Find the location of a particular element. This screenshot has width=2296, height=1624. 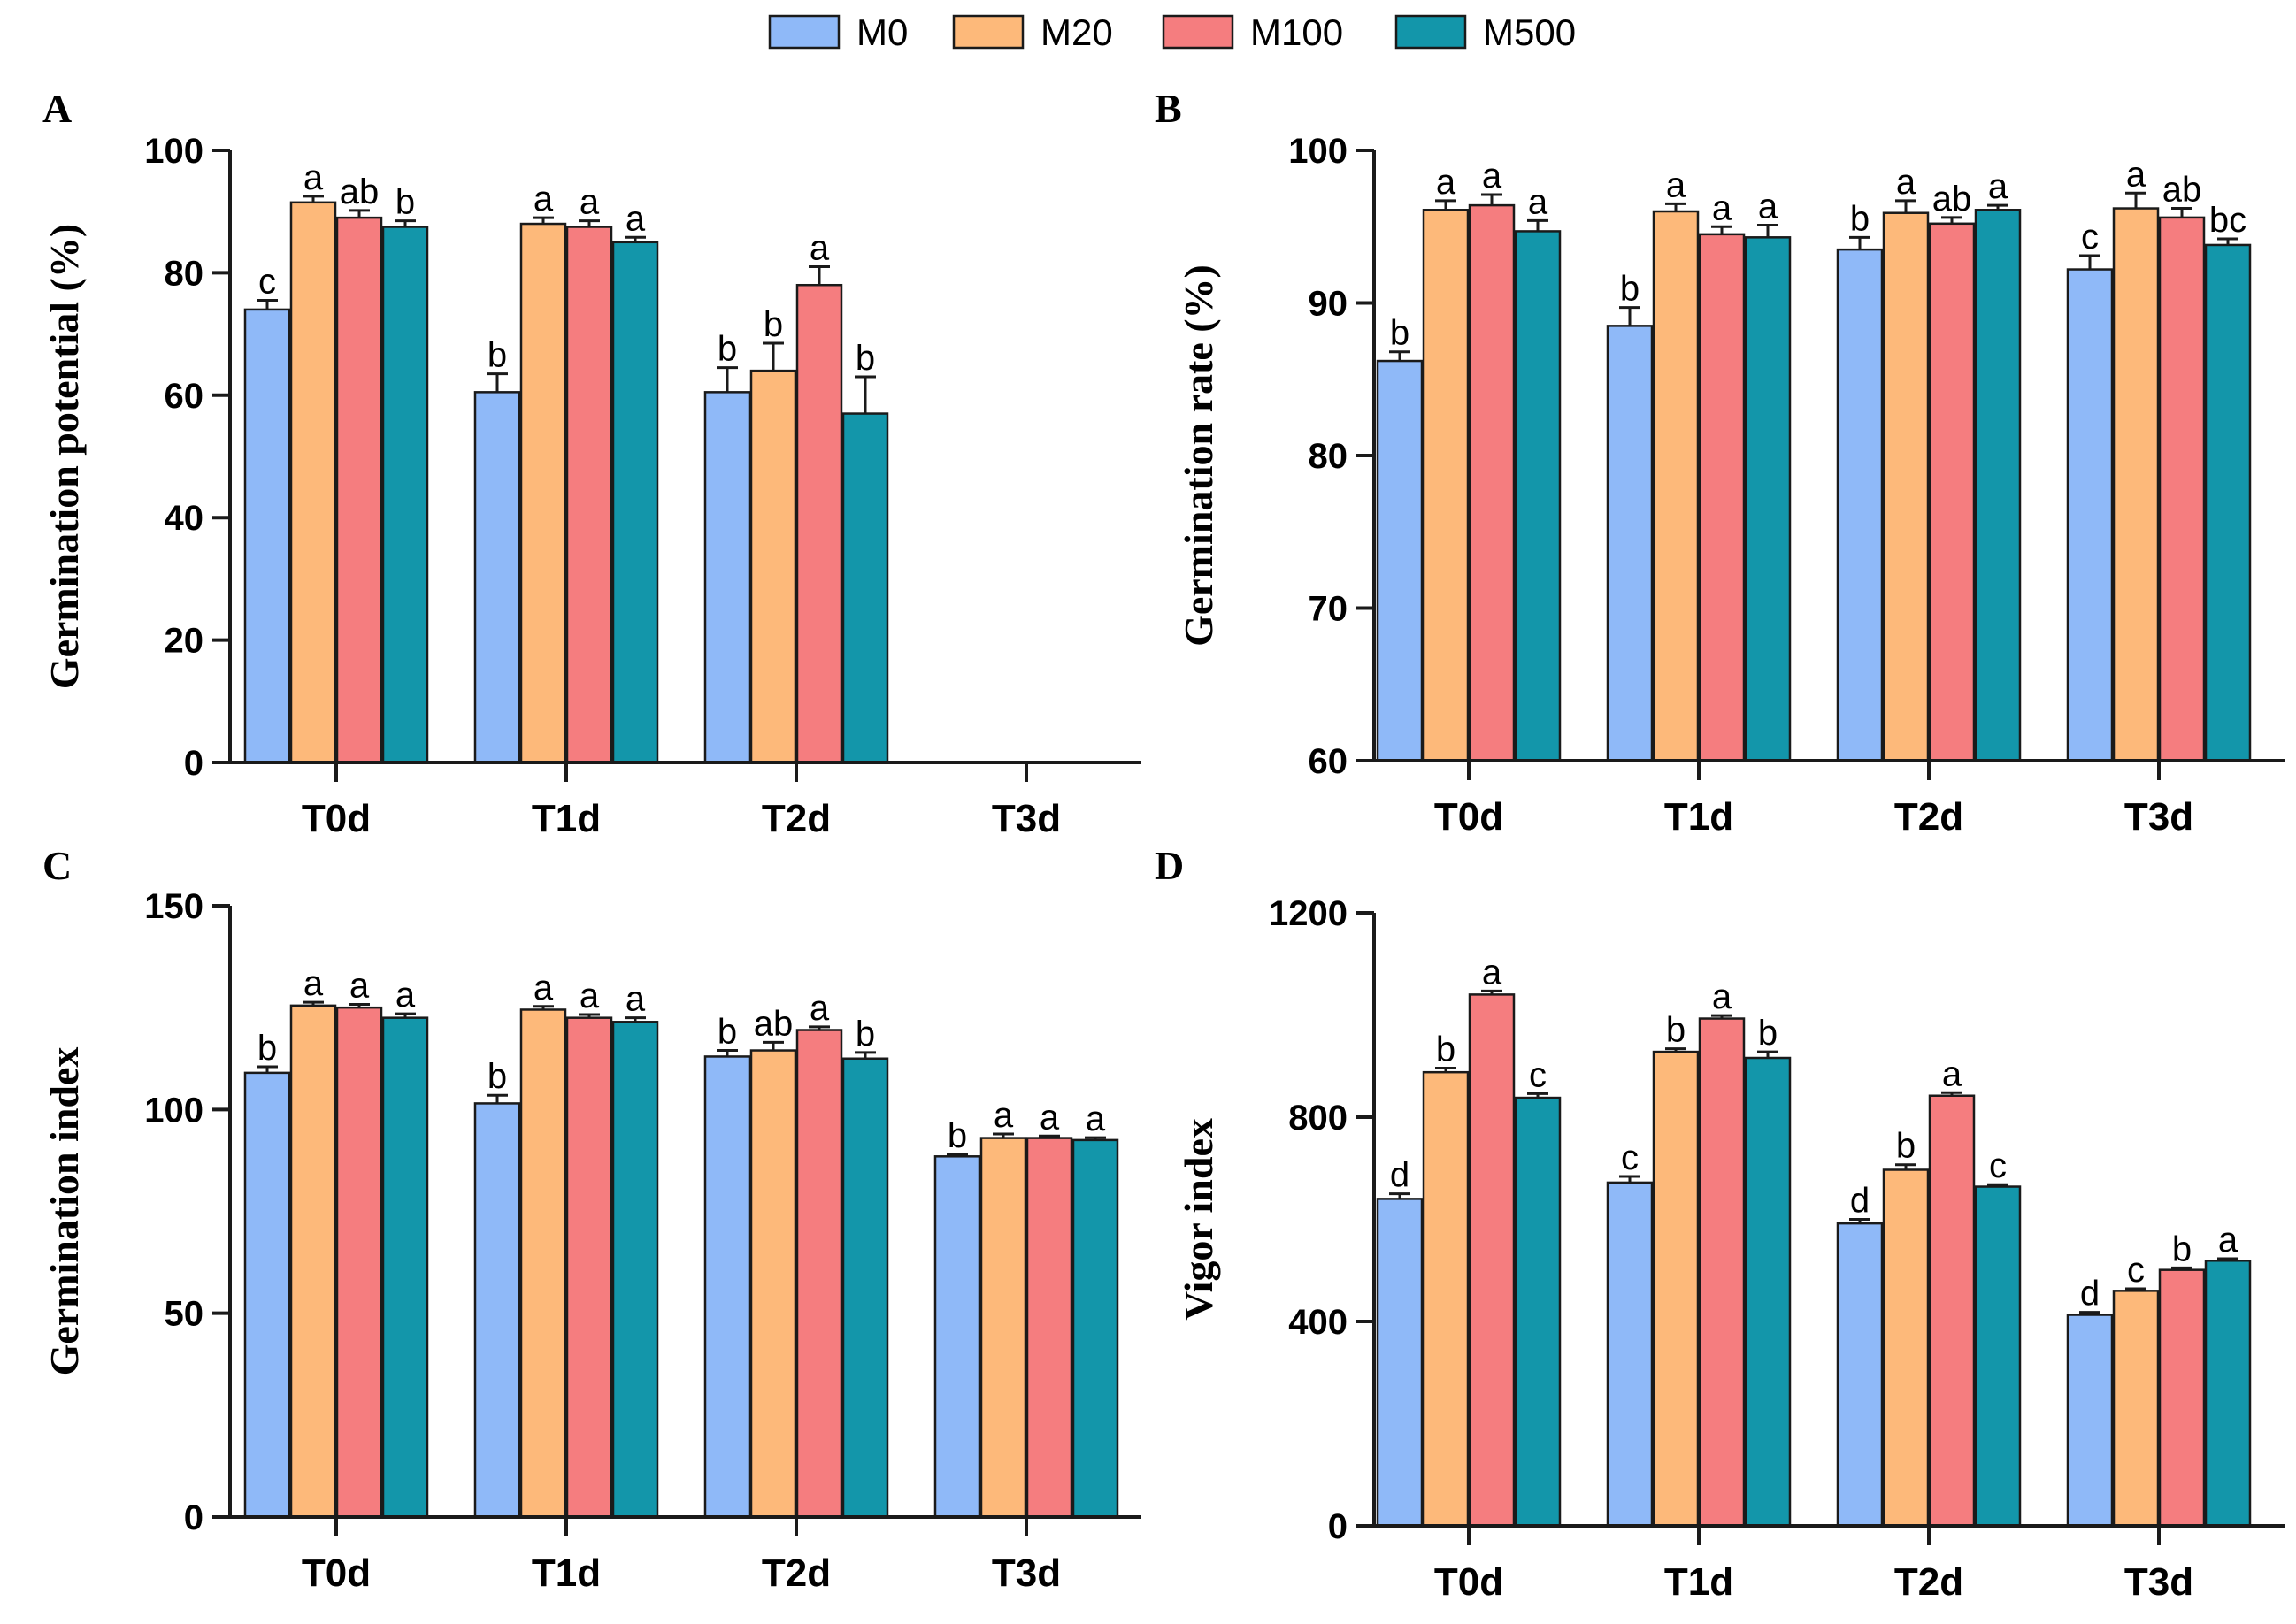

legend-swatch-m500 is located at coordinates (1430, 32).